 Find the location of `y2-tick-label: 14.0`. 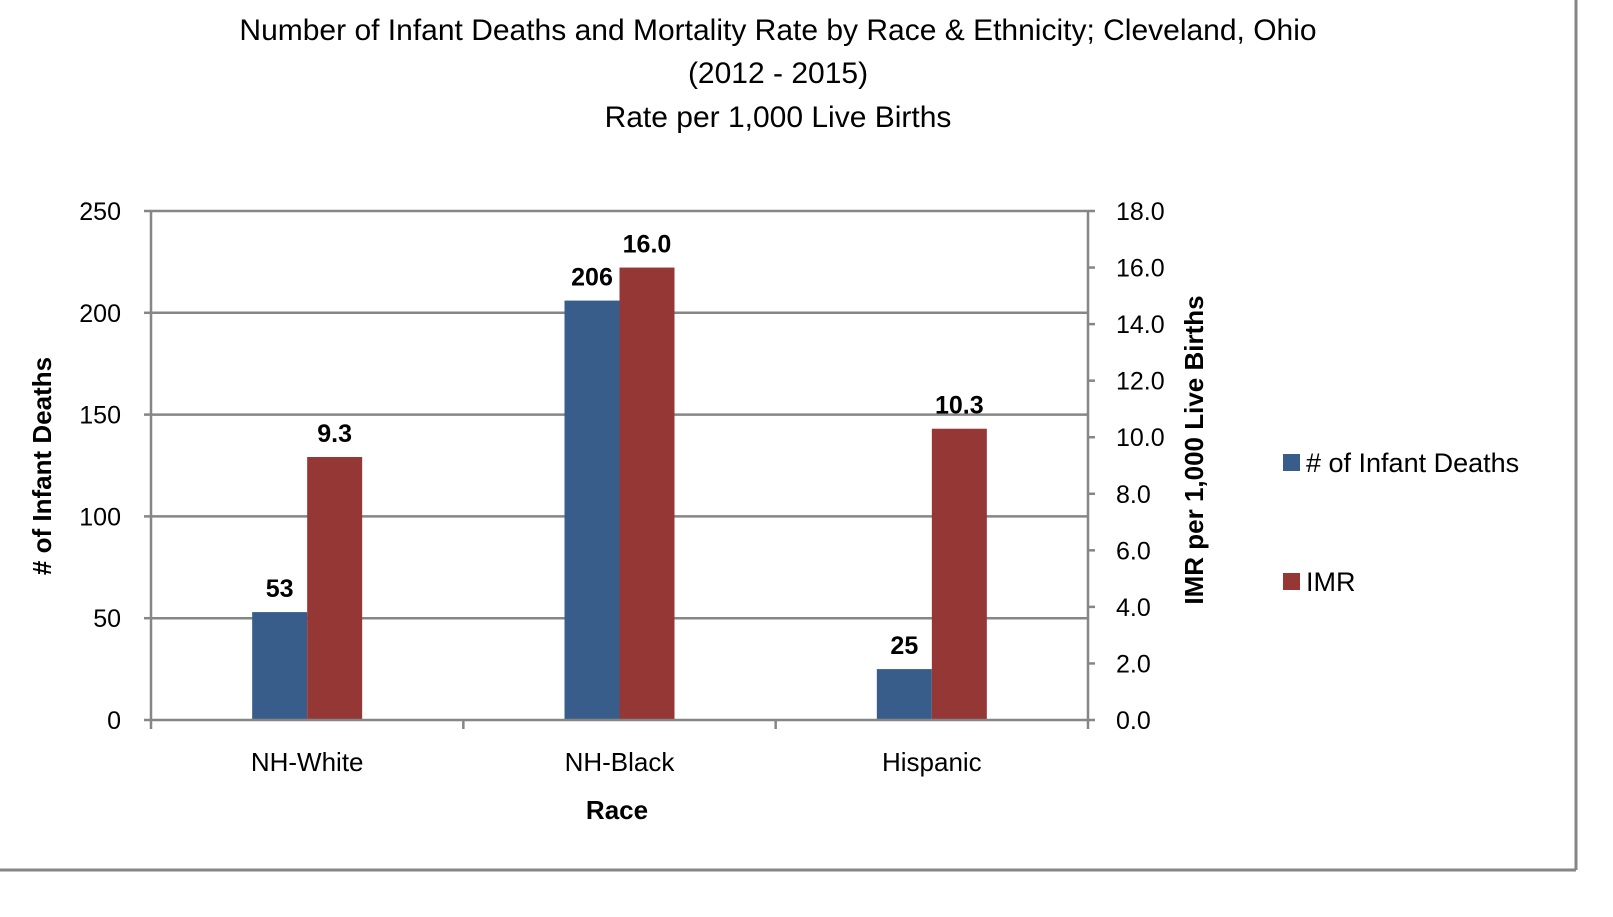

y2-tick-label: 14.0 is located at coordinates (1140, 325).